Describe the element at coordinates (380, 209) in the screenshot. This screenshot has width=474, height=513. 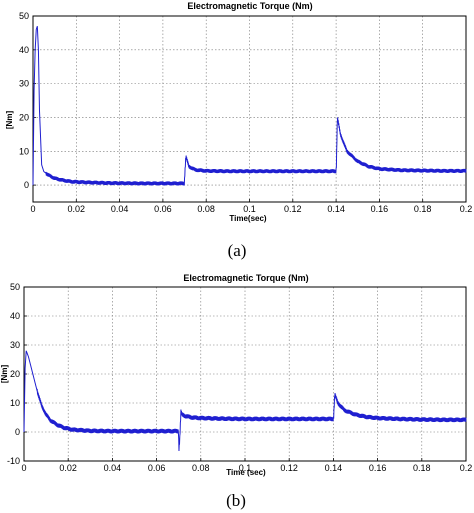
I see `chart-a-xtick-label: 0.16` at that location.